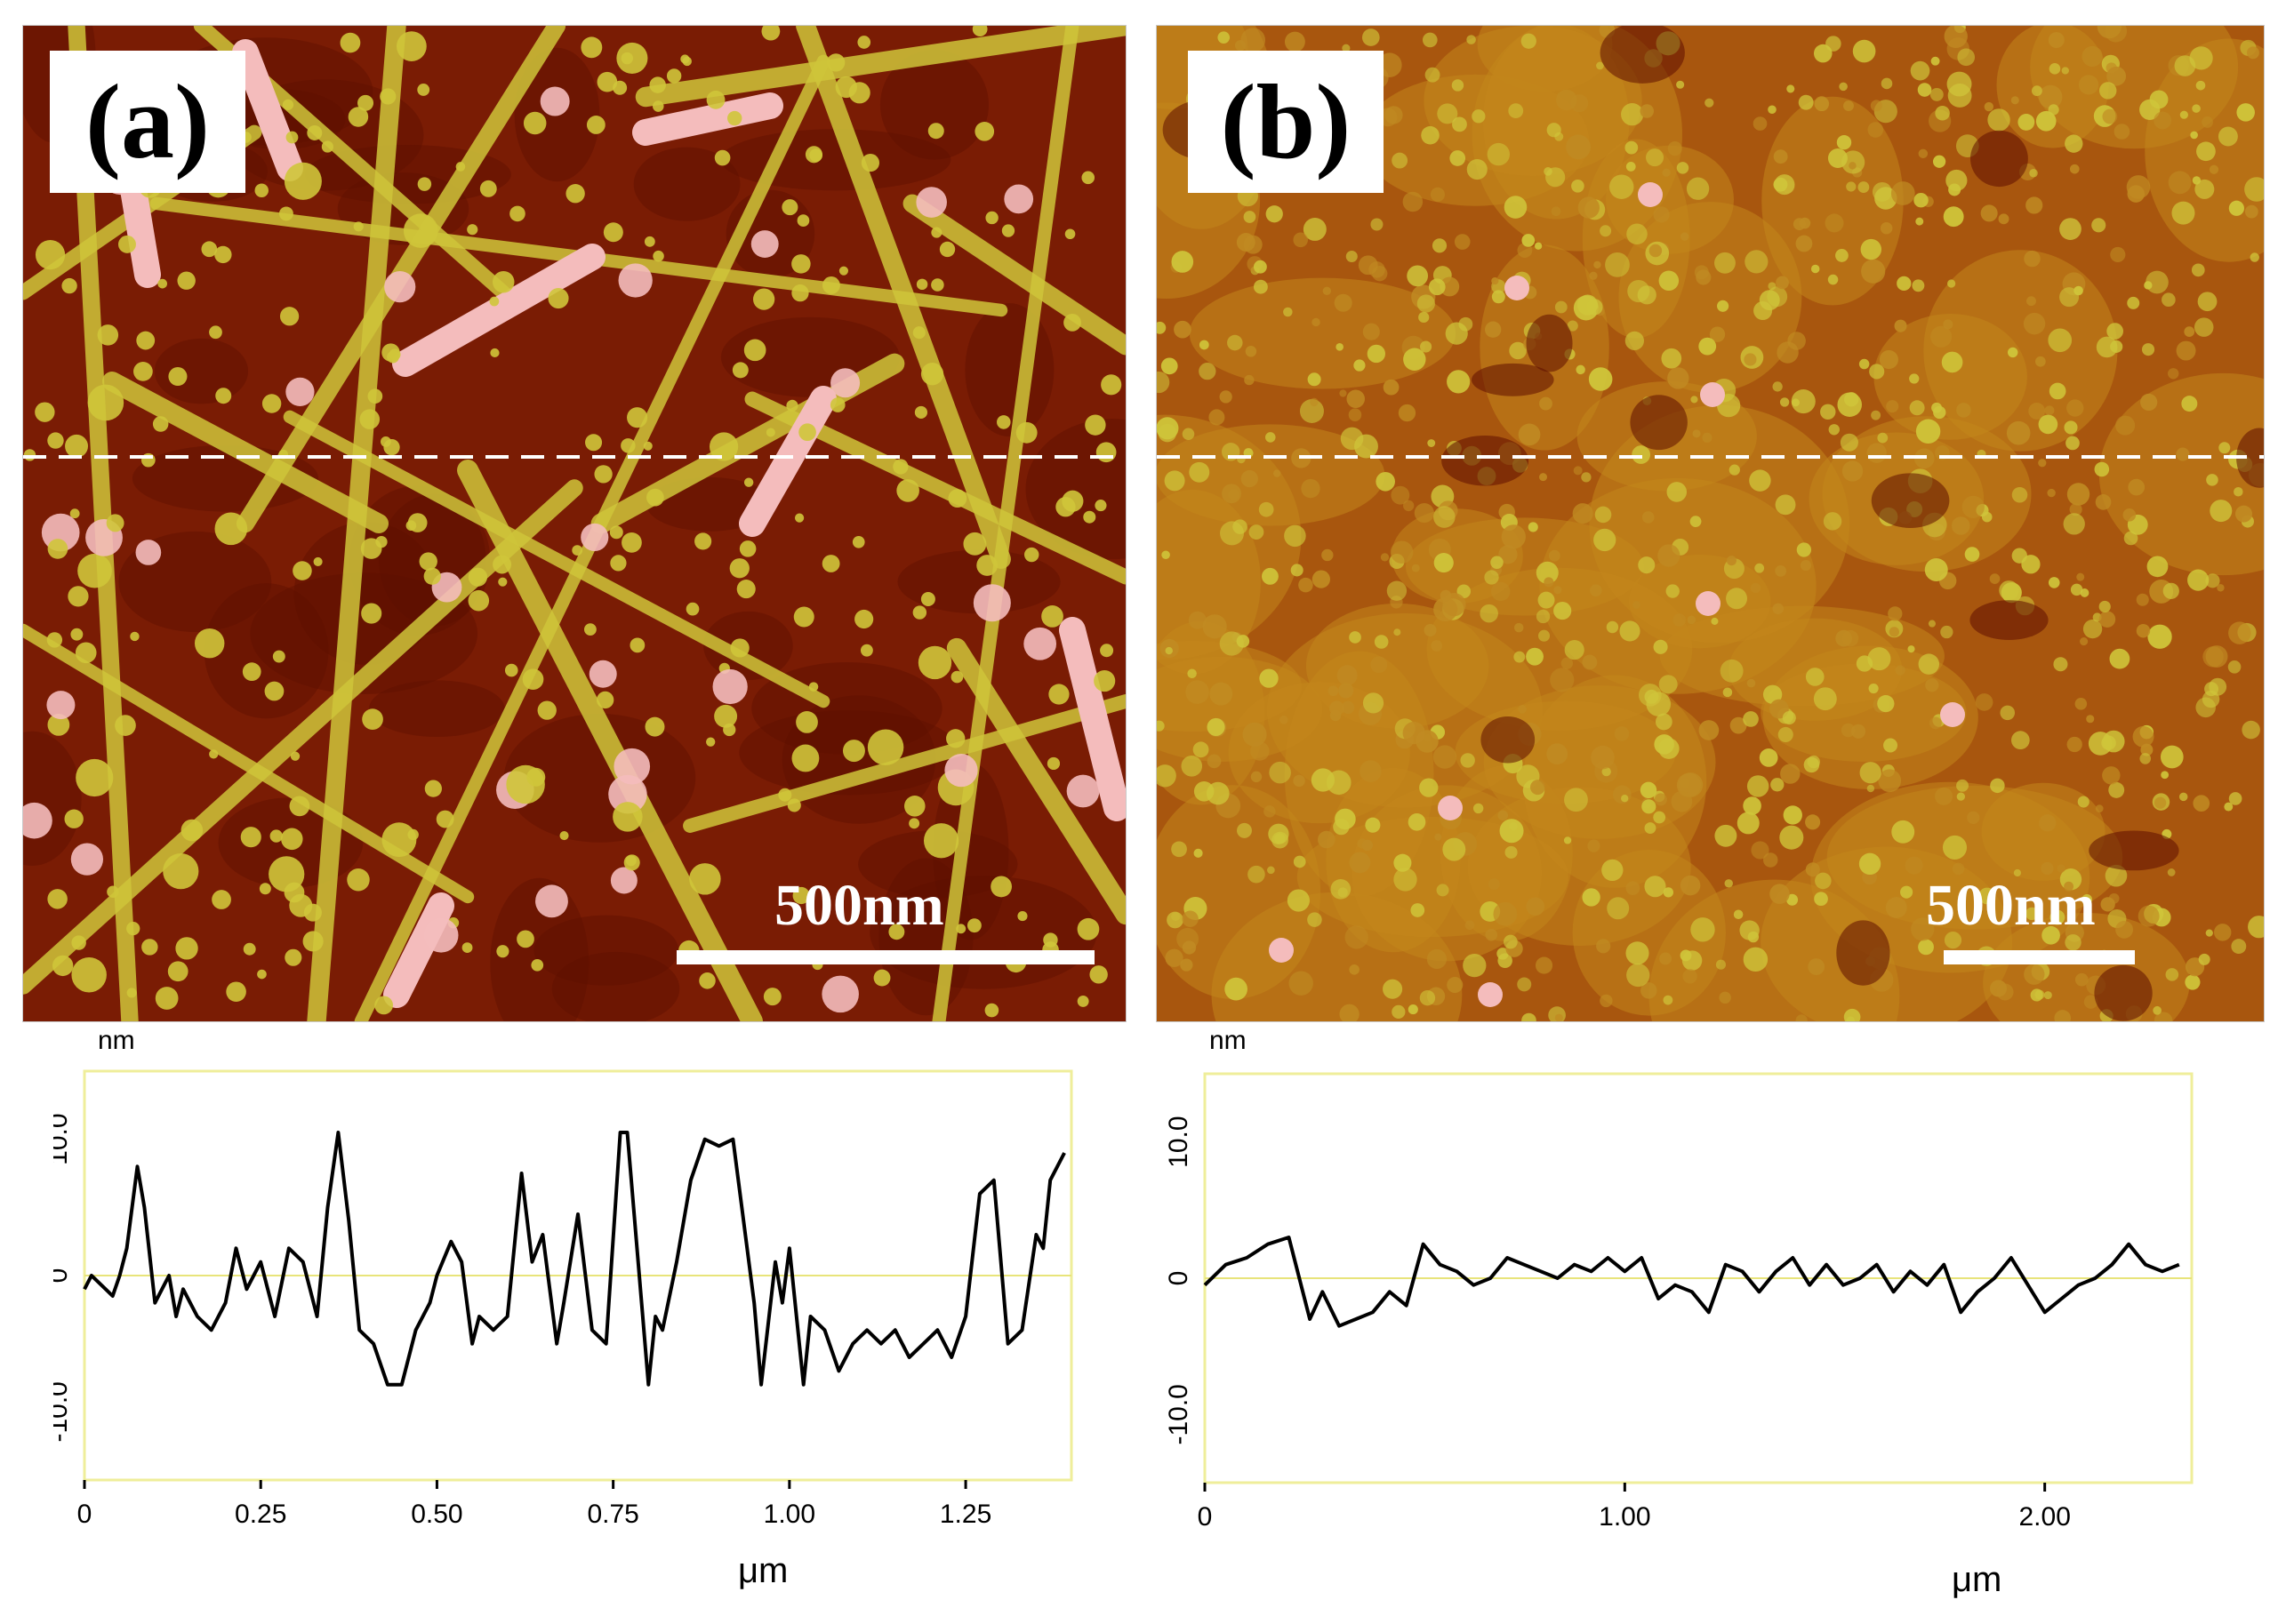  Describe the element at coordinates (499, 310) in the screenshot. I see `fiber-peak` at that location.